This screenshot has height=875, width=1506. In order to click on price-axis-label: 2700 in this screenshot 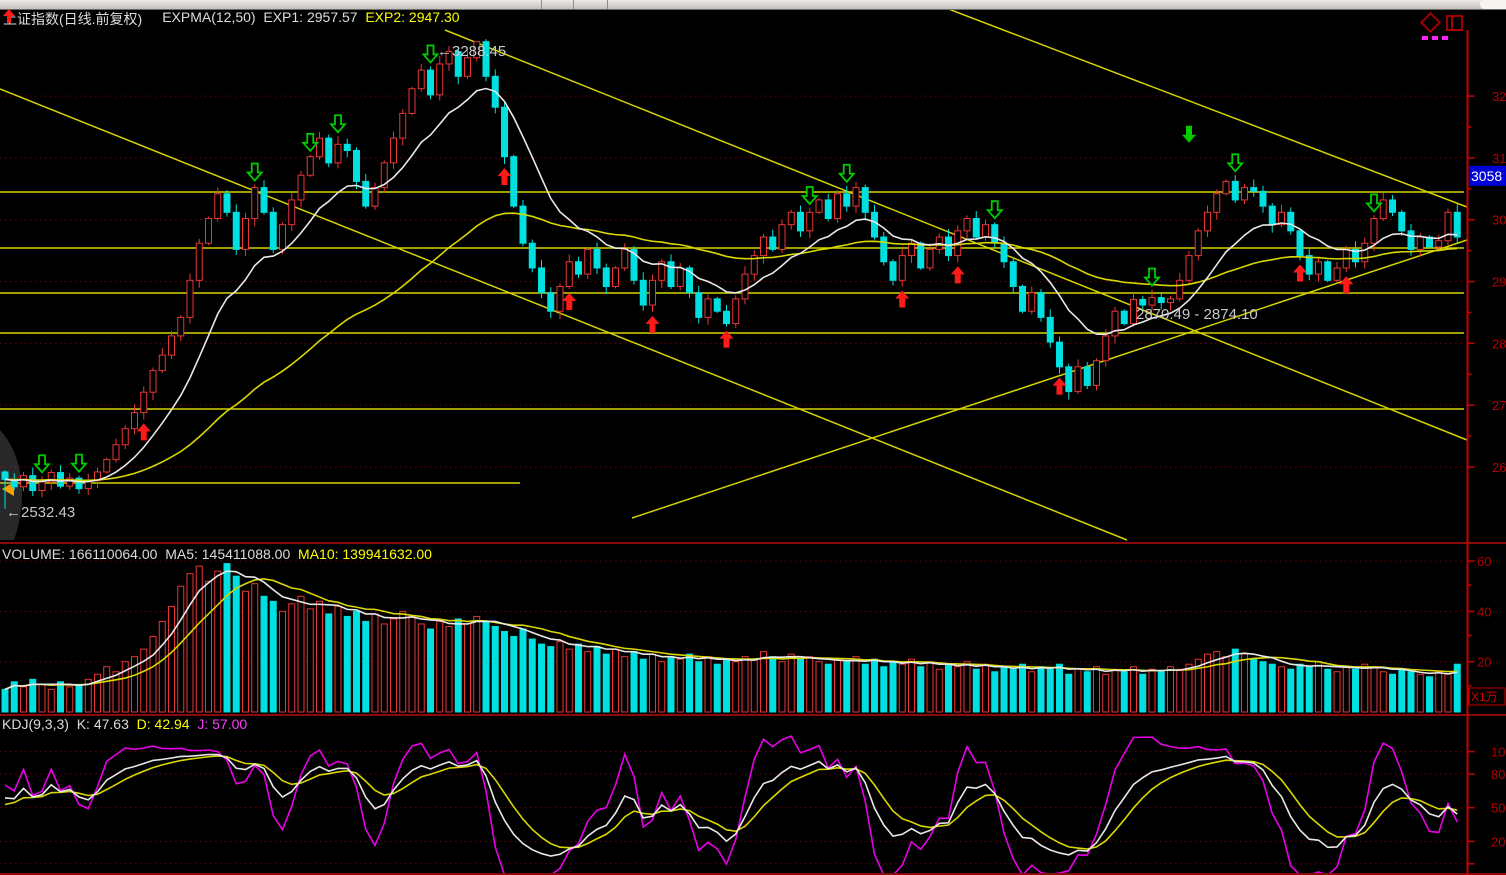, I will do `click(1499, 405)`.